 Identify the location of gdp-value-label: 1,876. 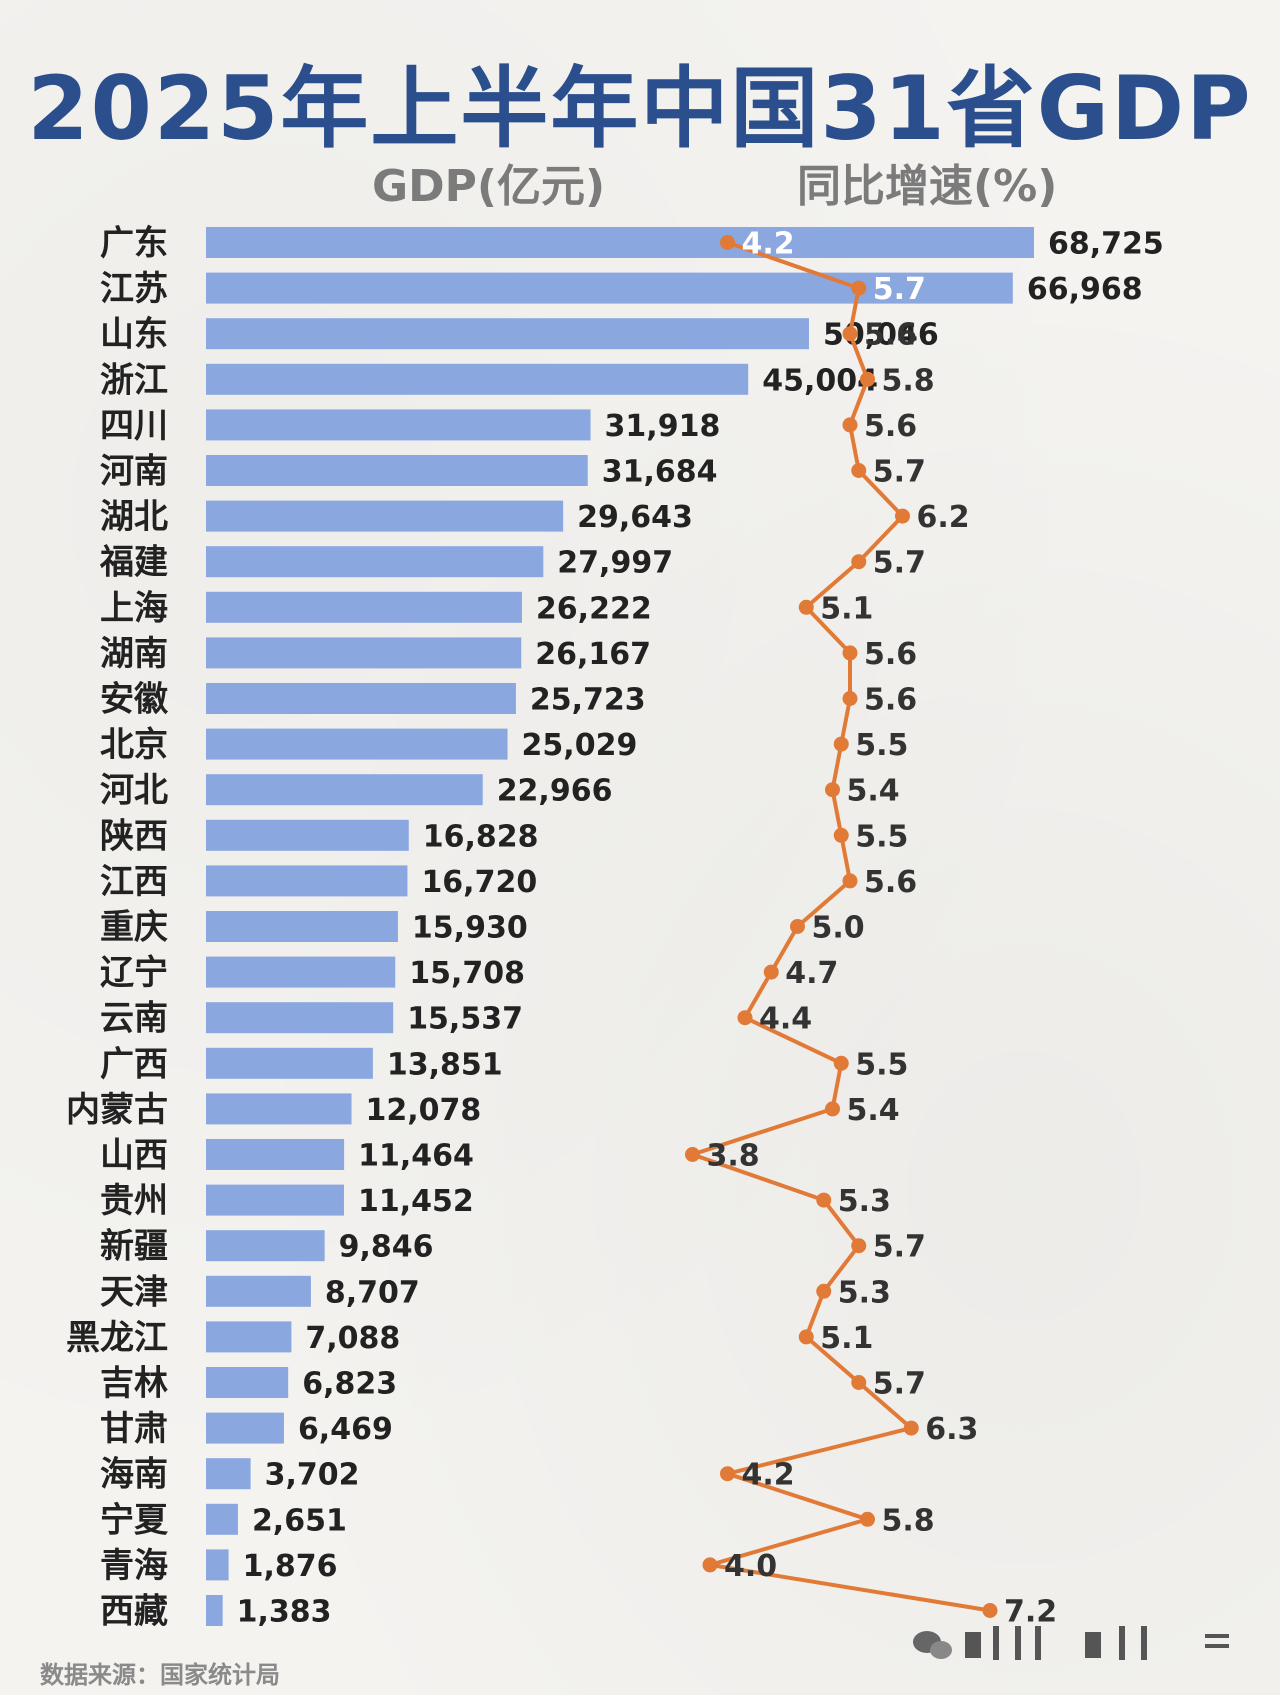
(290, 1566).